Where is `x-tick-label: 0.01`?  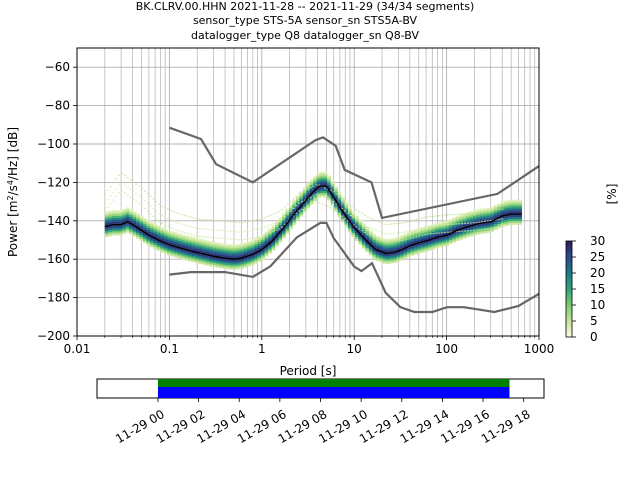 x-tick-label: 0.01 is located at coordinates (77, 349).